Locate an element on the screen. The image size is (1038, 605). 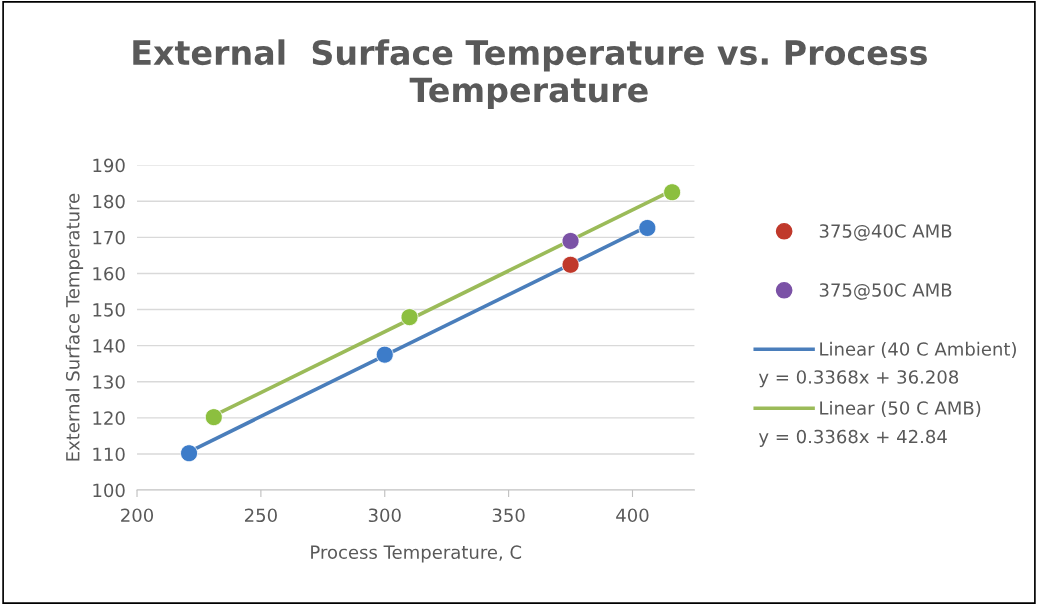
y-tick-label: 160 is located at coordinates (109, 273).